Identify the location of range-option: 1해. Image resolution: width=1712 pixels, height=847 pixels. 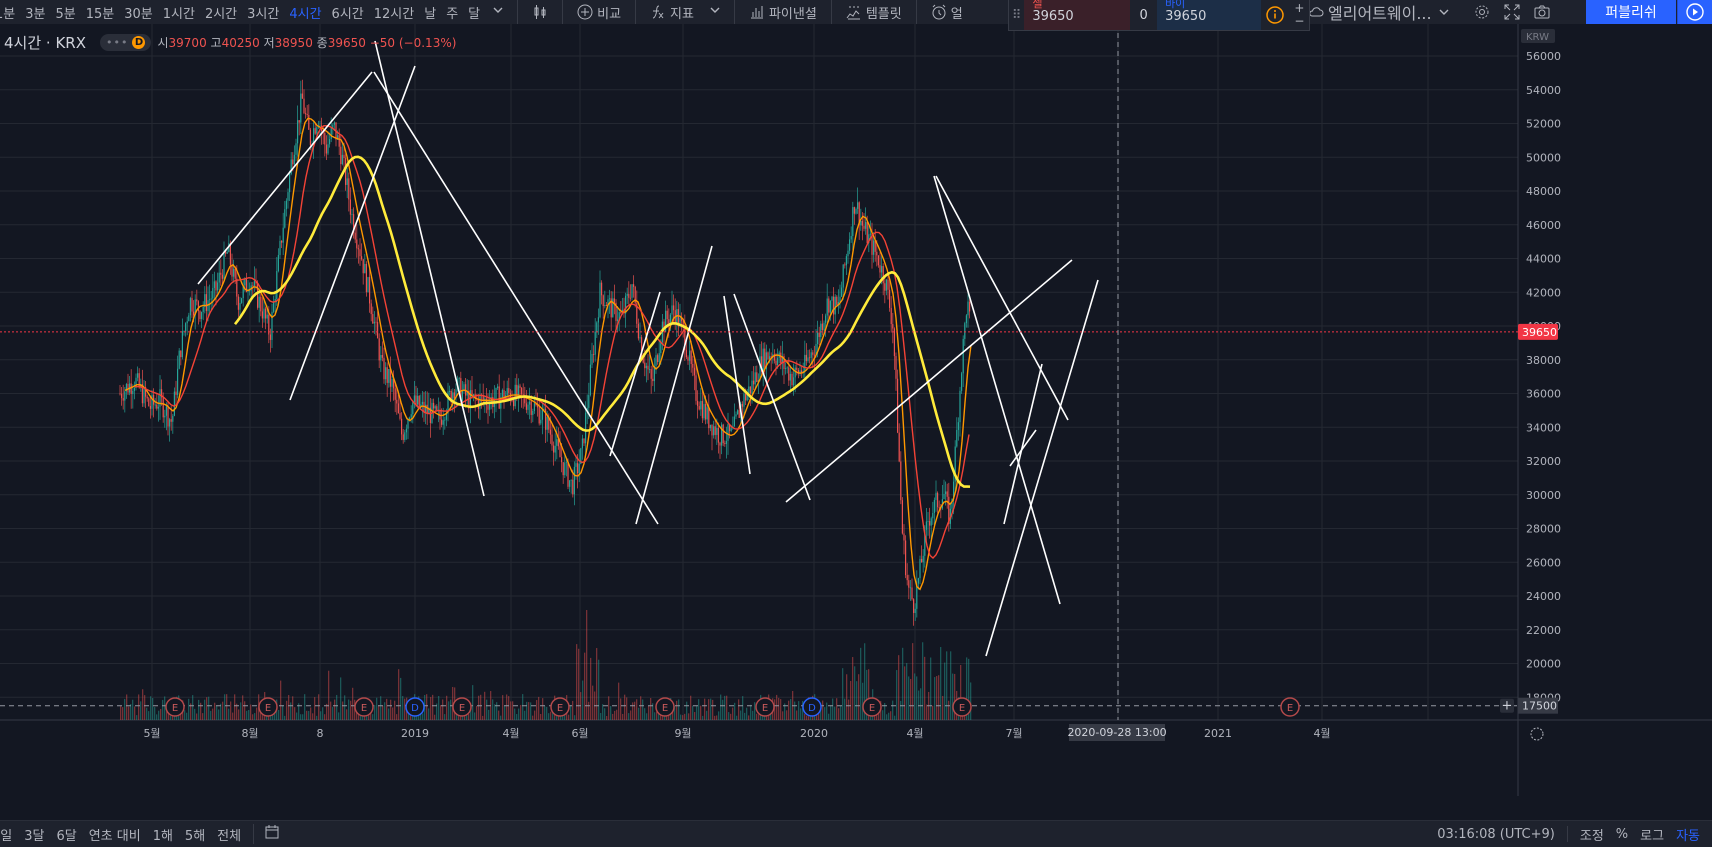
(162, 836).